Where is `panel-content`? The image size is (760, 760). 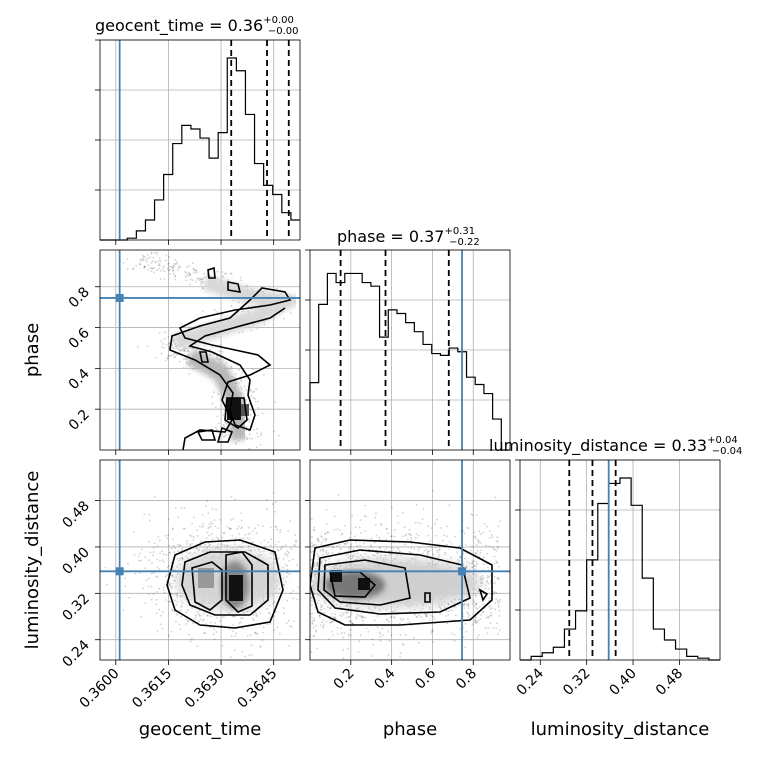 panel-content is located at coordinates (201, 574).